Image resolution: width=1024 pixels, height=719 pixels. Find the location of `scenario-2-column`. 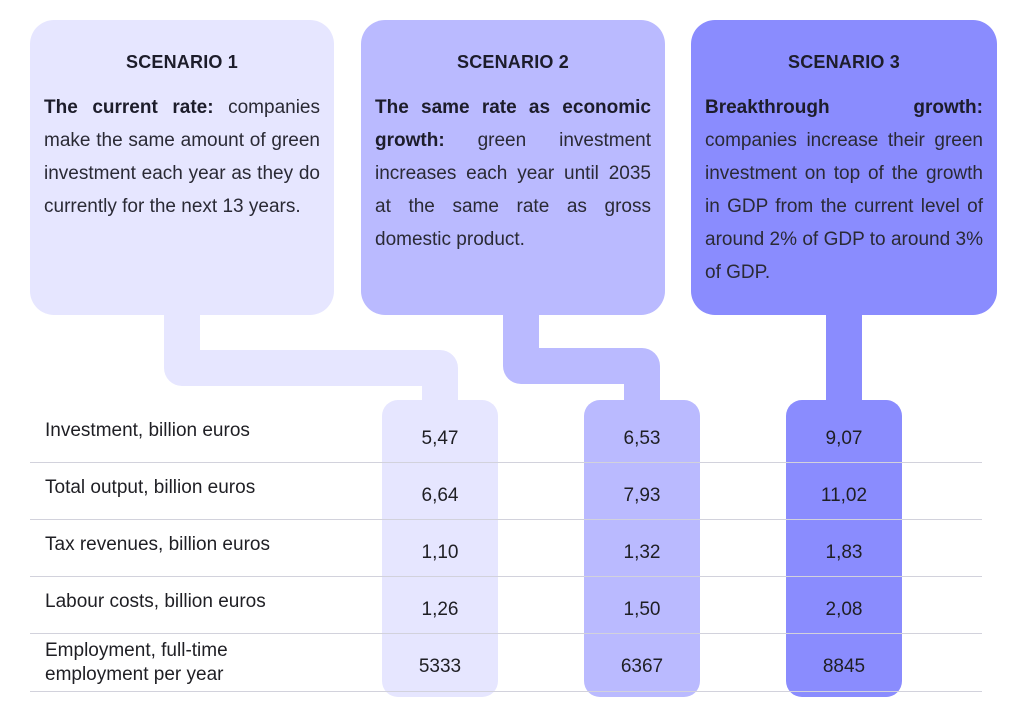

scenario-2-column is located at coordinates (642, 548).